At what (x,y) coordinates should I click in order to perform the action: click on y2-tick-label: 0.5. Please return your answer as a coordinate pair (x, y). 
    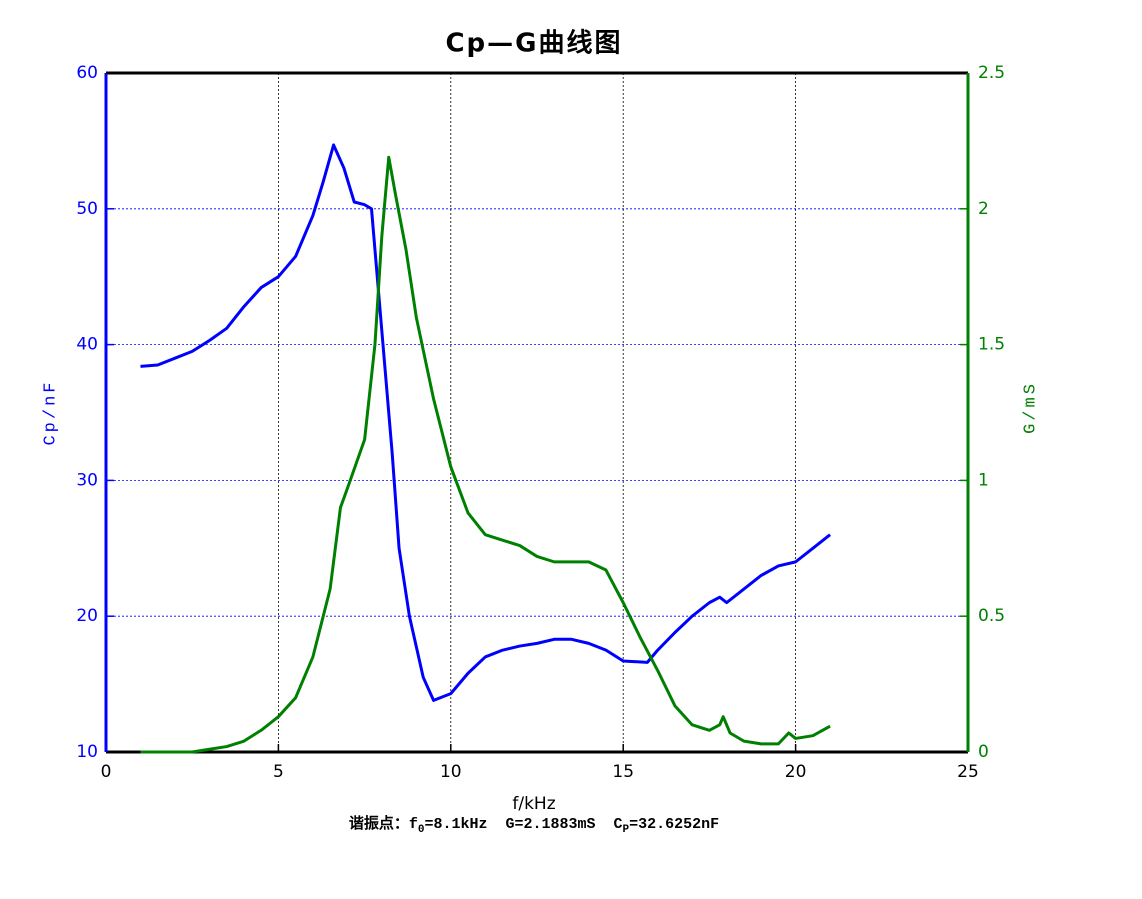
    Looking at the image, I should click on (991, 616).